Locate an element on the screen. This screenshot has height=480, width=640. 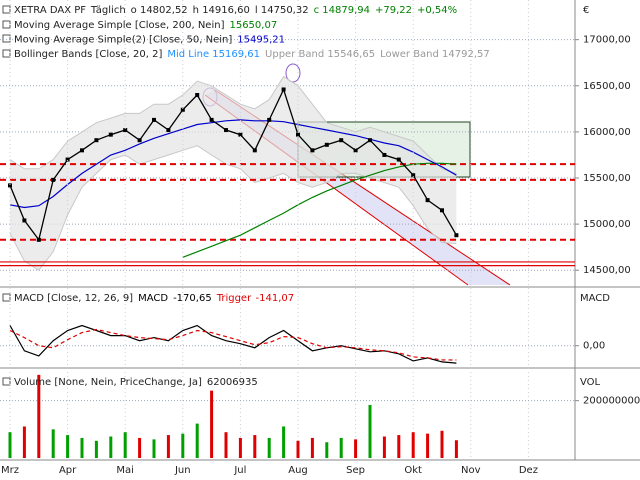
y-tick-label: 200000000 is located at coordinates (611, 401).